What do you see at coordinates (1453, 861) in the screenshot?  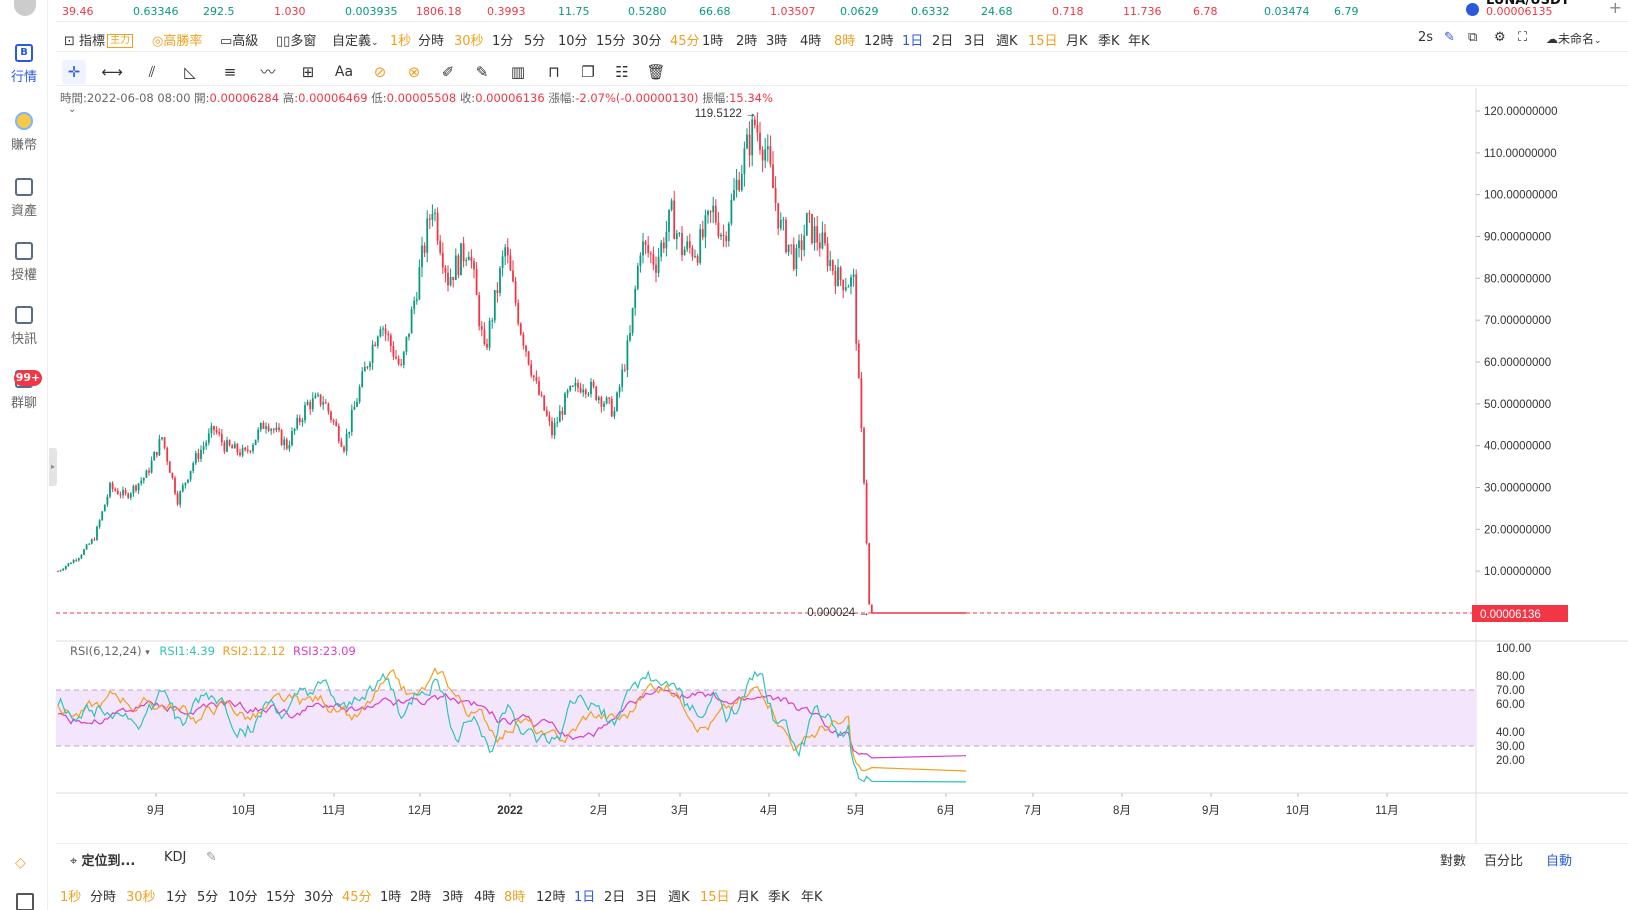 I see `log-scale-toggle: 對數` at bounding box center [1453, 861].